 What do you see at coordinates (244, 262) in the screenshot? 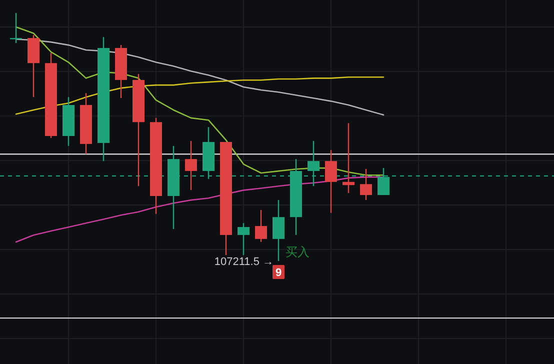
I see `annotation: 107211.5 →` at bounding box center [244, 262].